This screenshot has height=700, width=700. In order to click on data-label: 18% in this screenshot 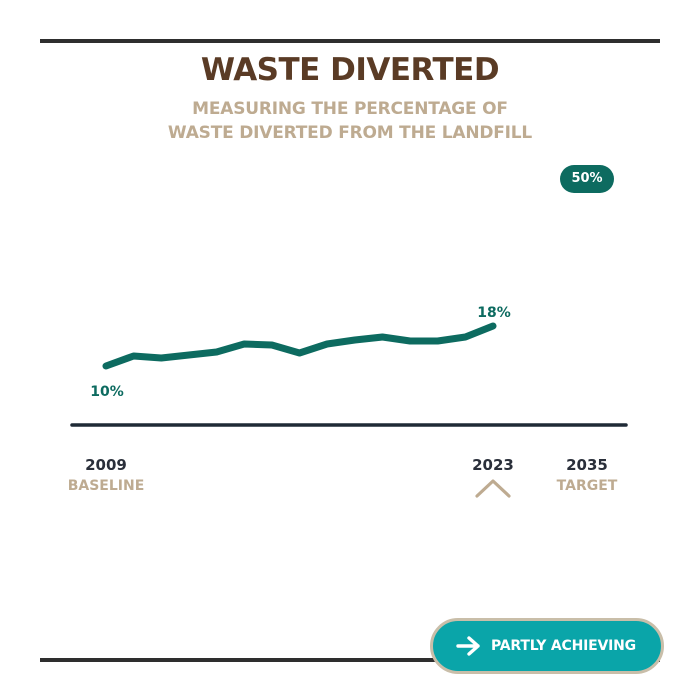, I will do `click(494, 313)`.